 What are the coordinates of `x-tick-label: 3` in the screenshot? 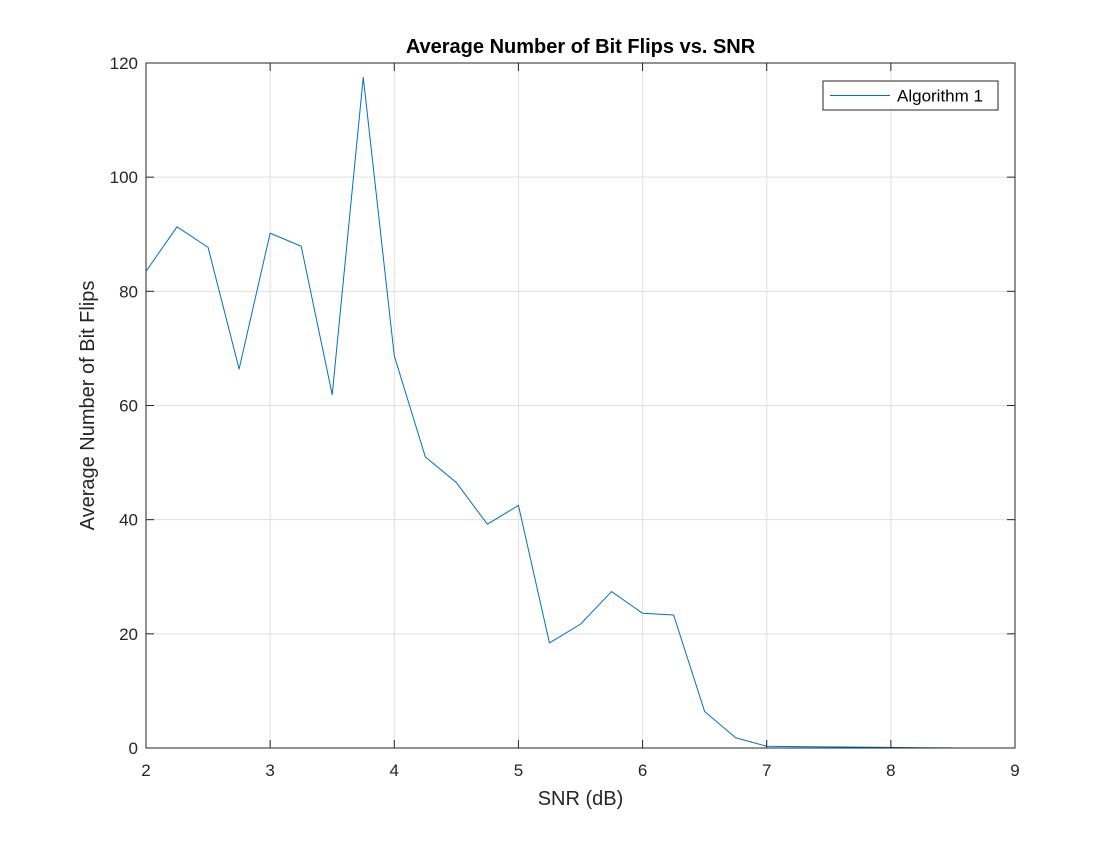 It's located at (269, 770).